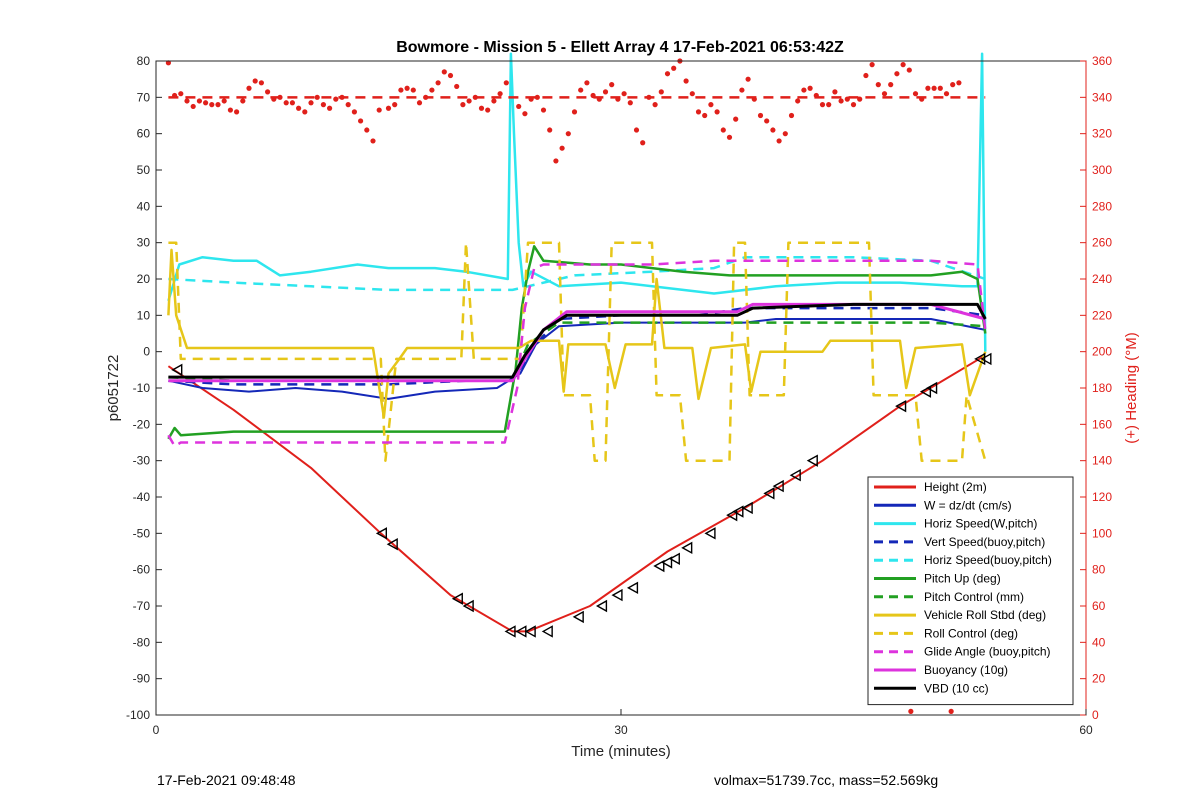 The width and height of the screenshot is (1200, 804). What do you see at coordinates (1102, 461) in the screenshot?
I see `y2-tick-label: 140` at bounding box center [1102, 461].